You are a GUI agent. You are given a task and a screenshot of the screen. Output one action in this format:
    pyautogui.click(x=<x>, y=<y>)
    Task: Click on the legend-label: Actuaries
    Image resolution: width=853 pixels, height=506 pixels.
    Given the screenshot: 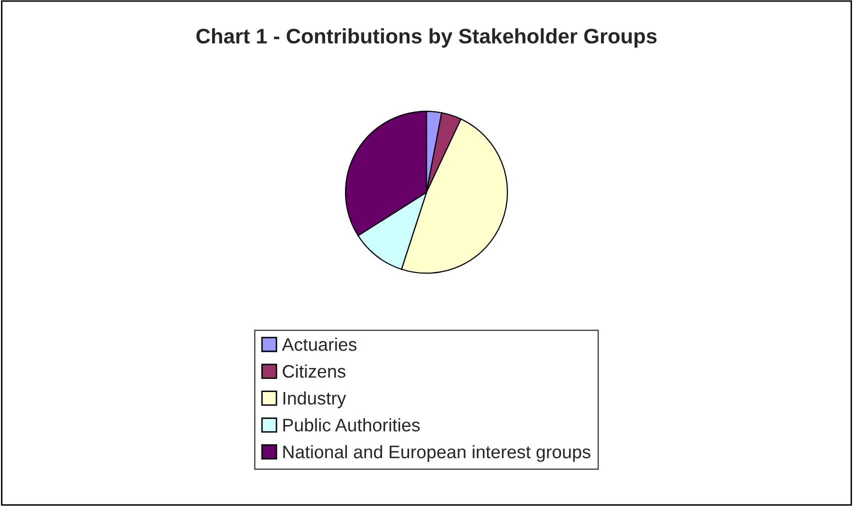 What is the action you would take?
    pyautogui.click(x=319, y=344)
    